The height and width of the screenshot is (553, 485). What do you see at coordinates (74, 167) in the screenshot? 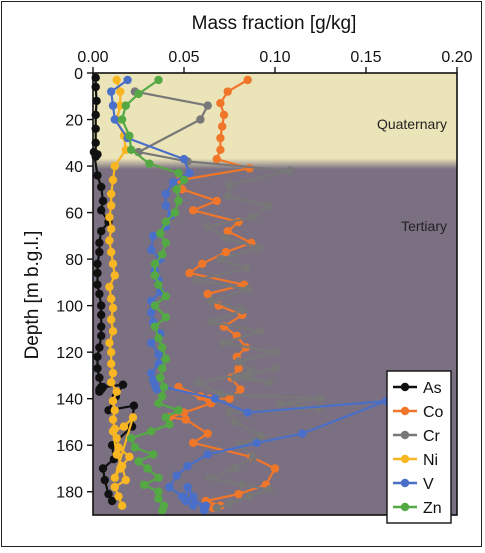
I see `y-tick-label: 40` at bounding box center [74, 167].